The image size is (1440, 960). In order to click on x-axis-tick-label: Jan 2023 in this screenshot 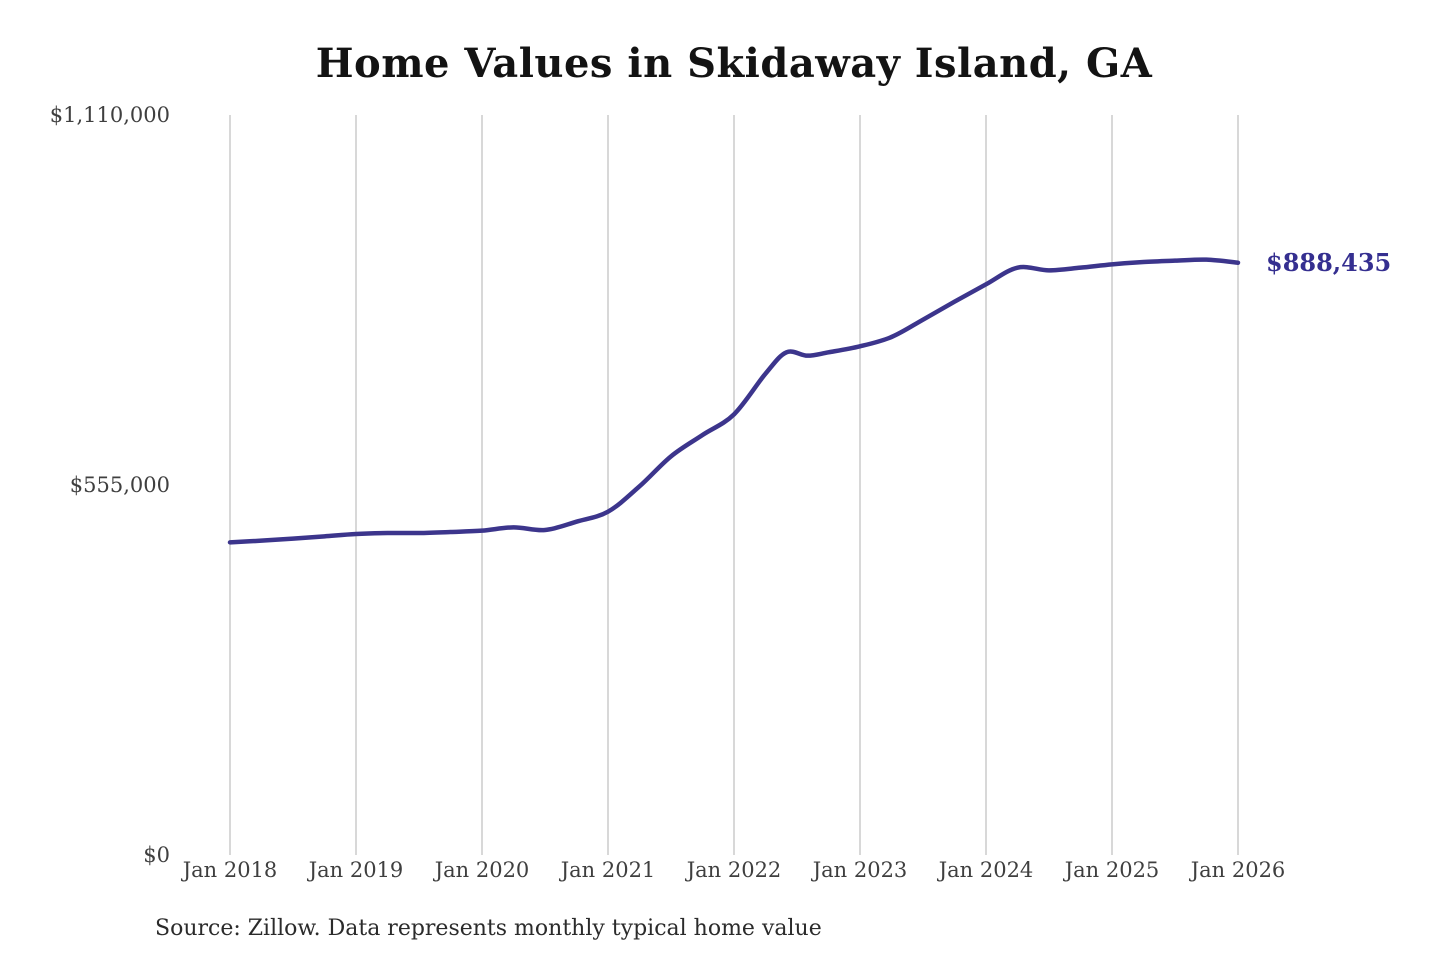, I will do `click(860, 870)`.